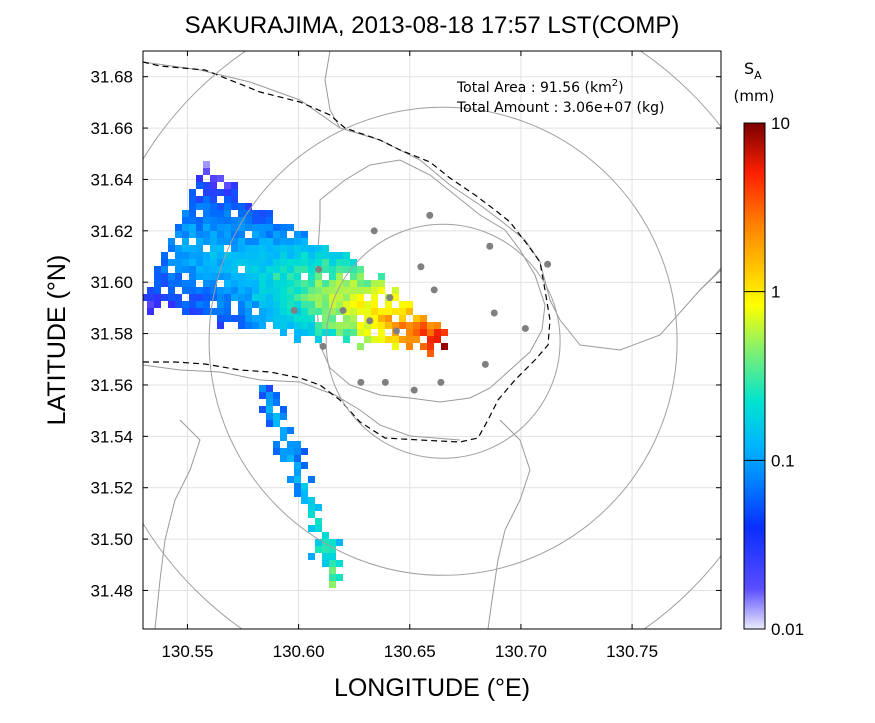  What do you see at coordinates (111, 385) in the screenshot?
I see `y-tick-label: 31.56` at bounding box center [111, 385].